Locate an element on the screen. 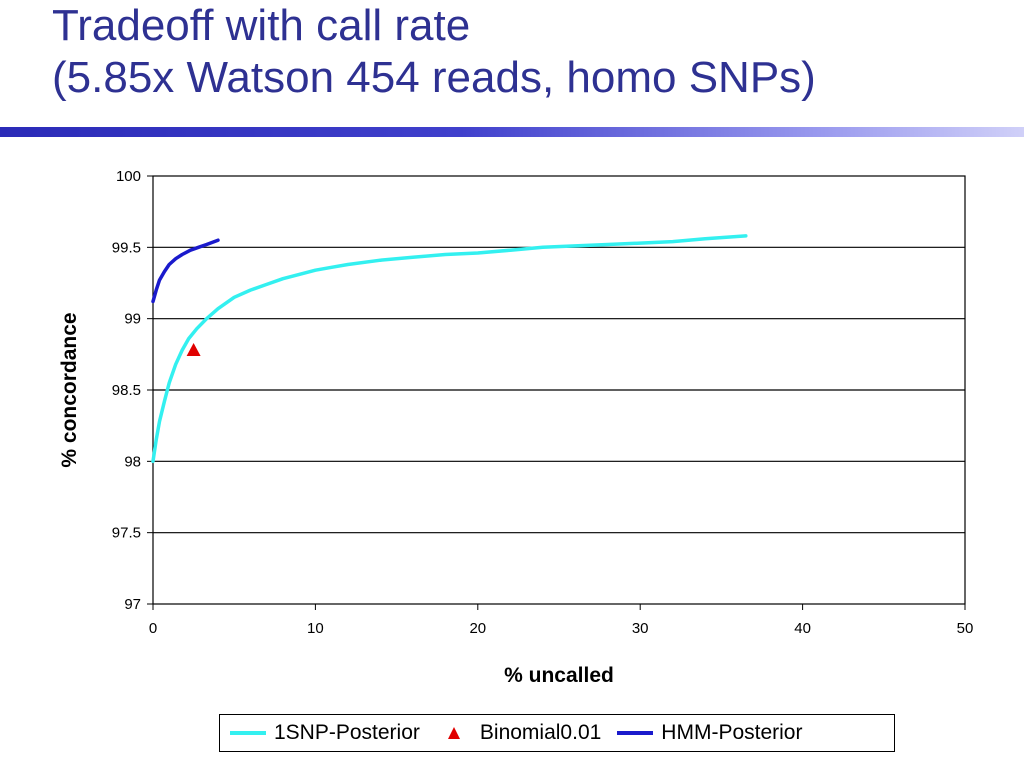  legend-swatch-1snp-posterior is located at coordinates (248, 733).